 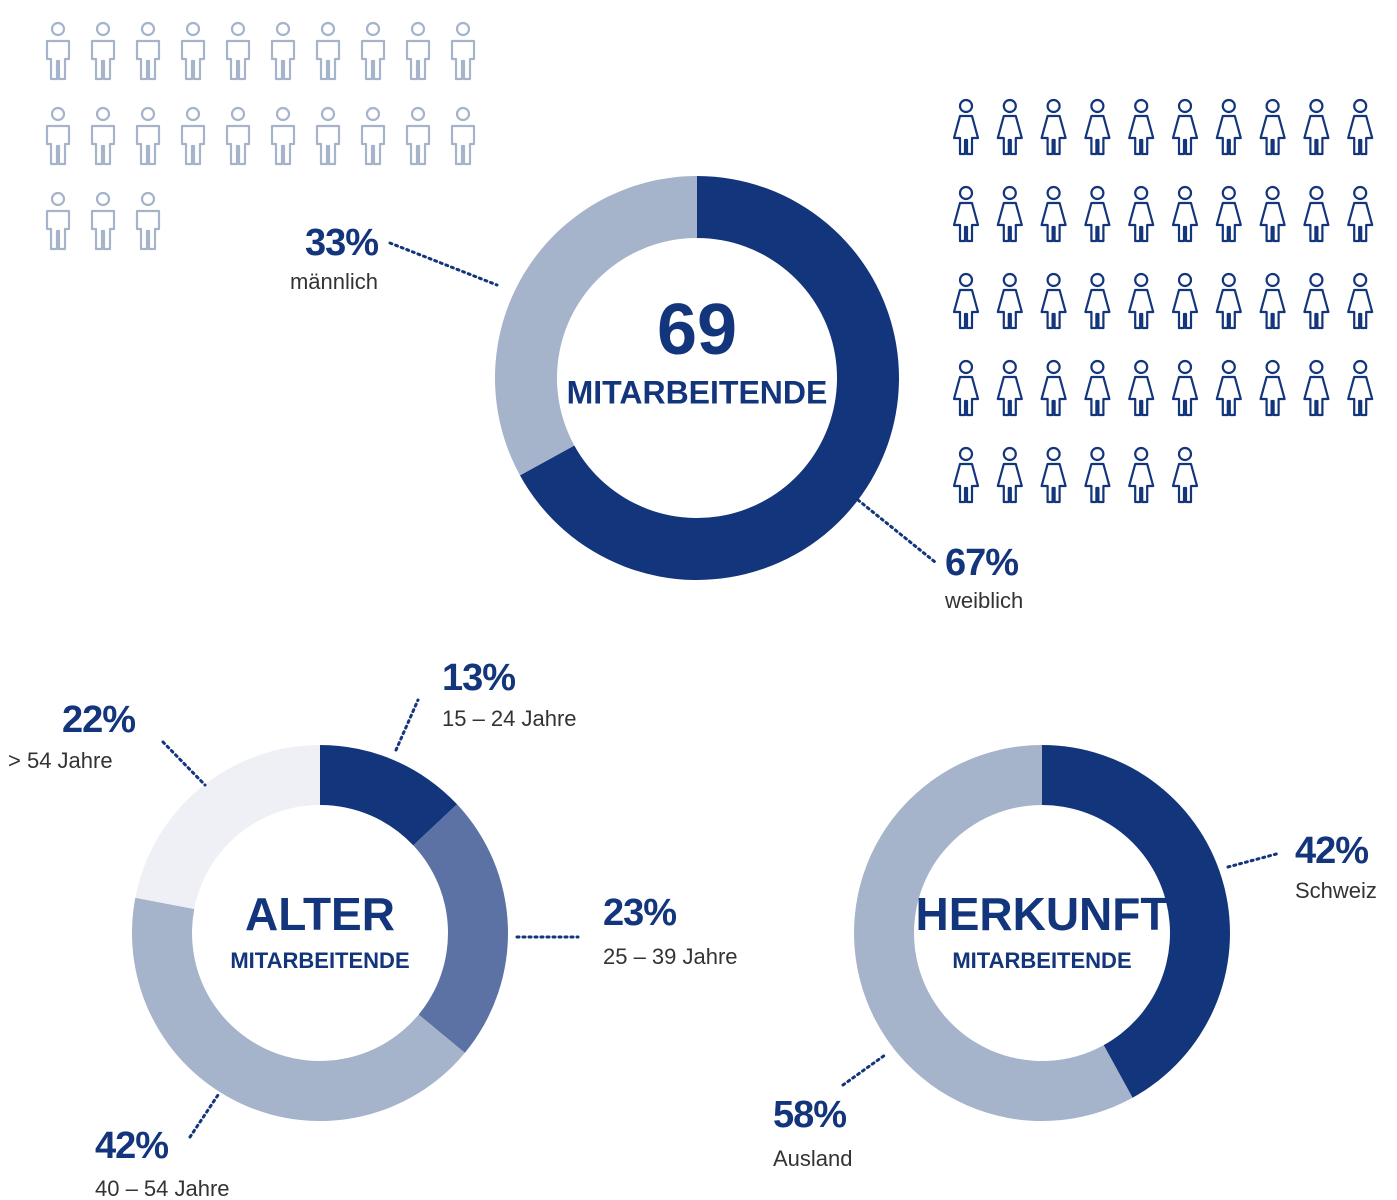 What do you see at coordinates (1042, 914) in the screenshot?
I see `center-title: HERKUNFT` at bounding box center [1042, 914].